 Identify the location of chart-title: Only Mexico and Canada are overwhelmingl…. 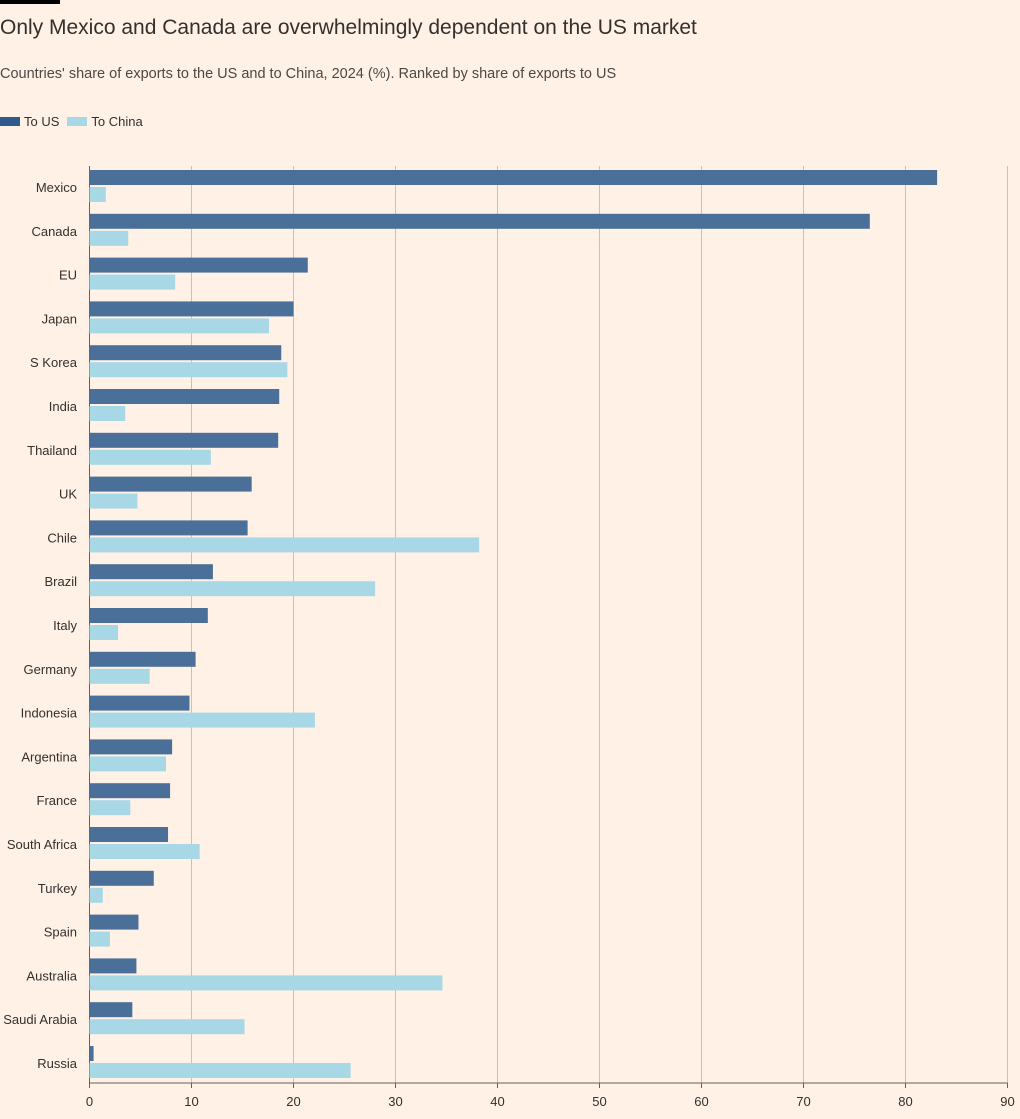
(348, 27).